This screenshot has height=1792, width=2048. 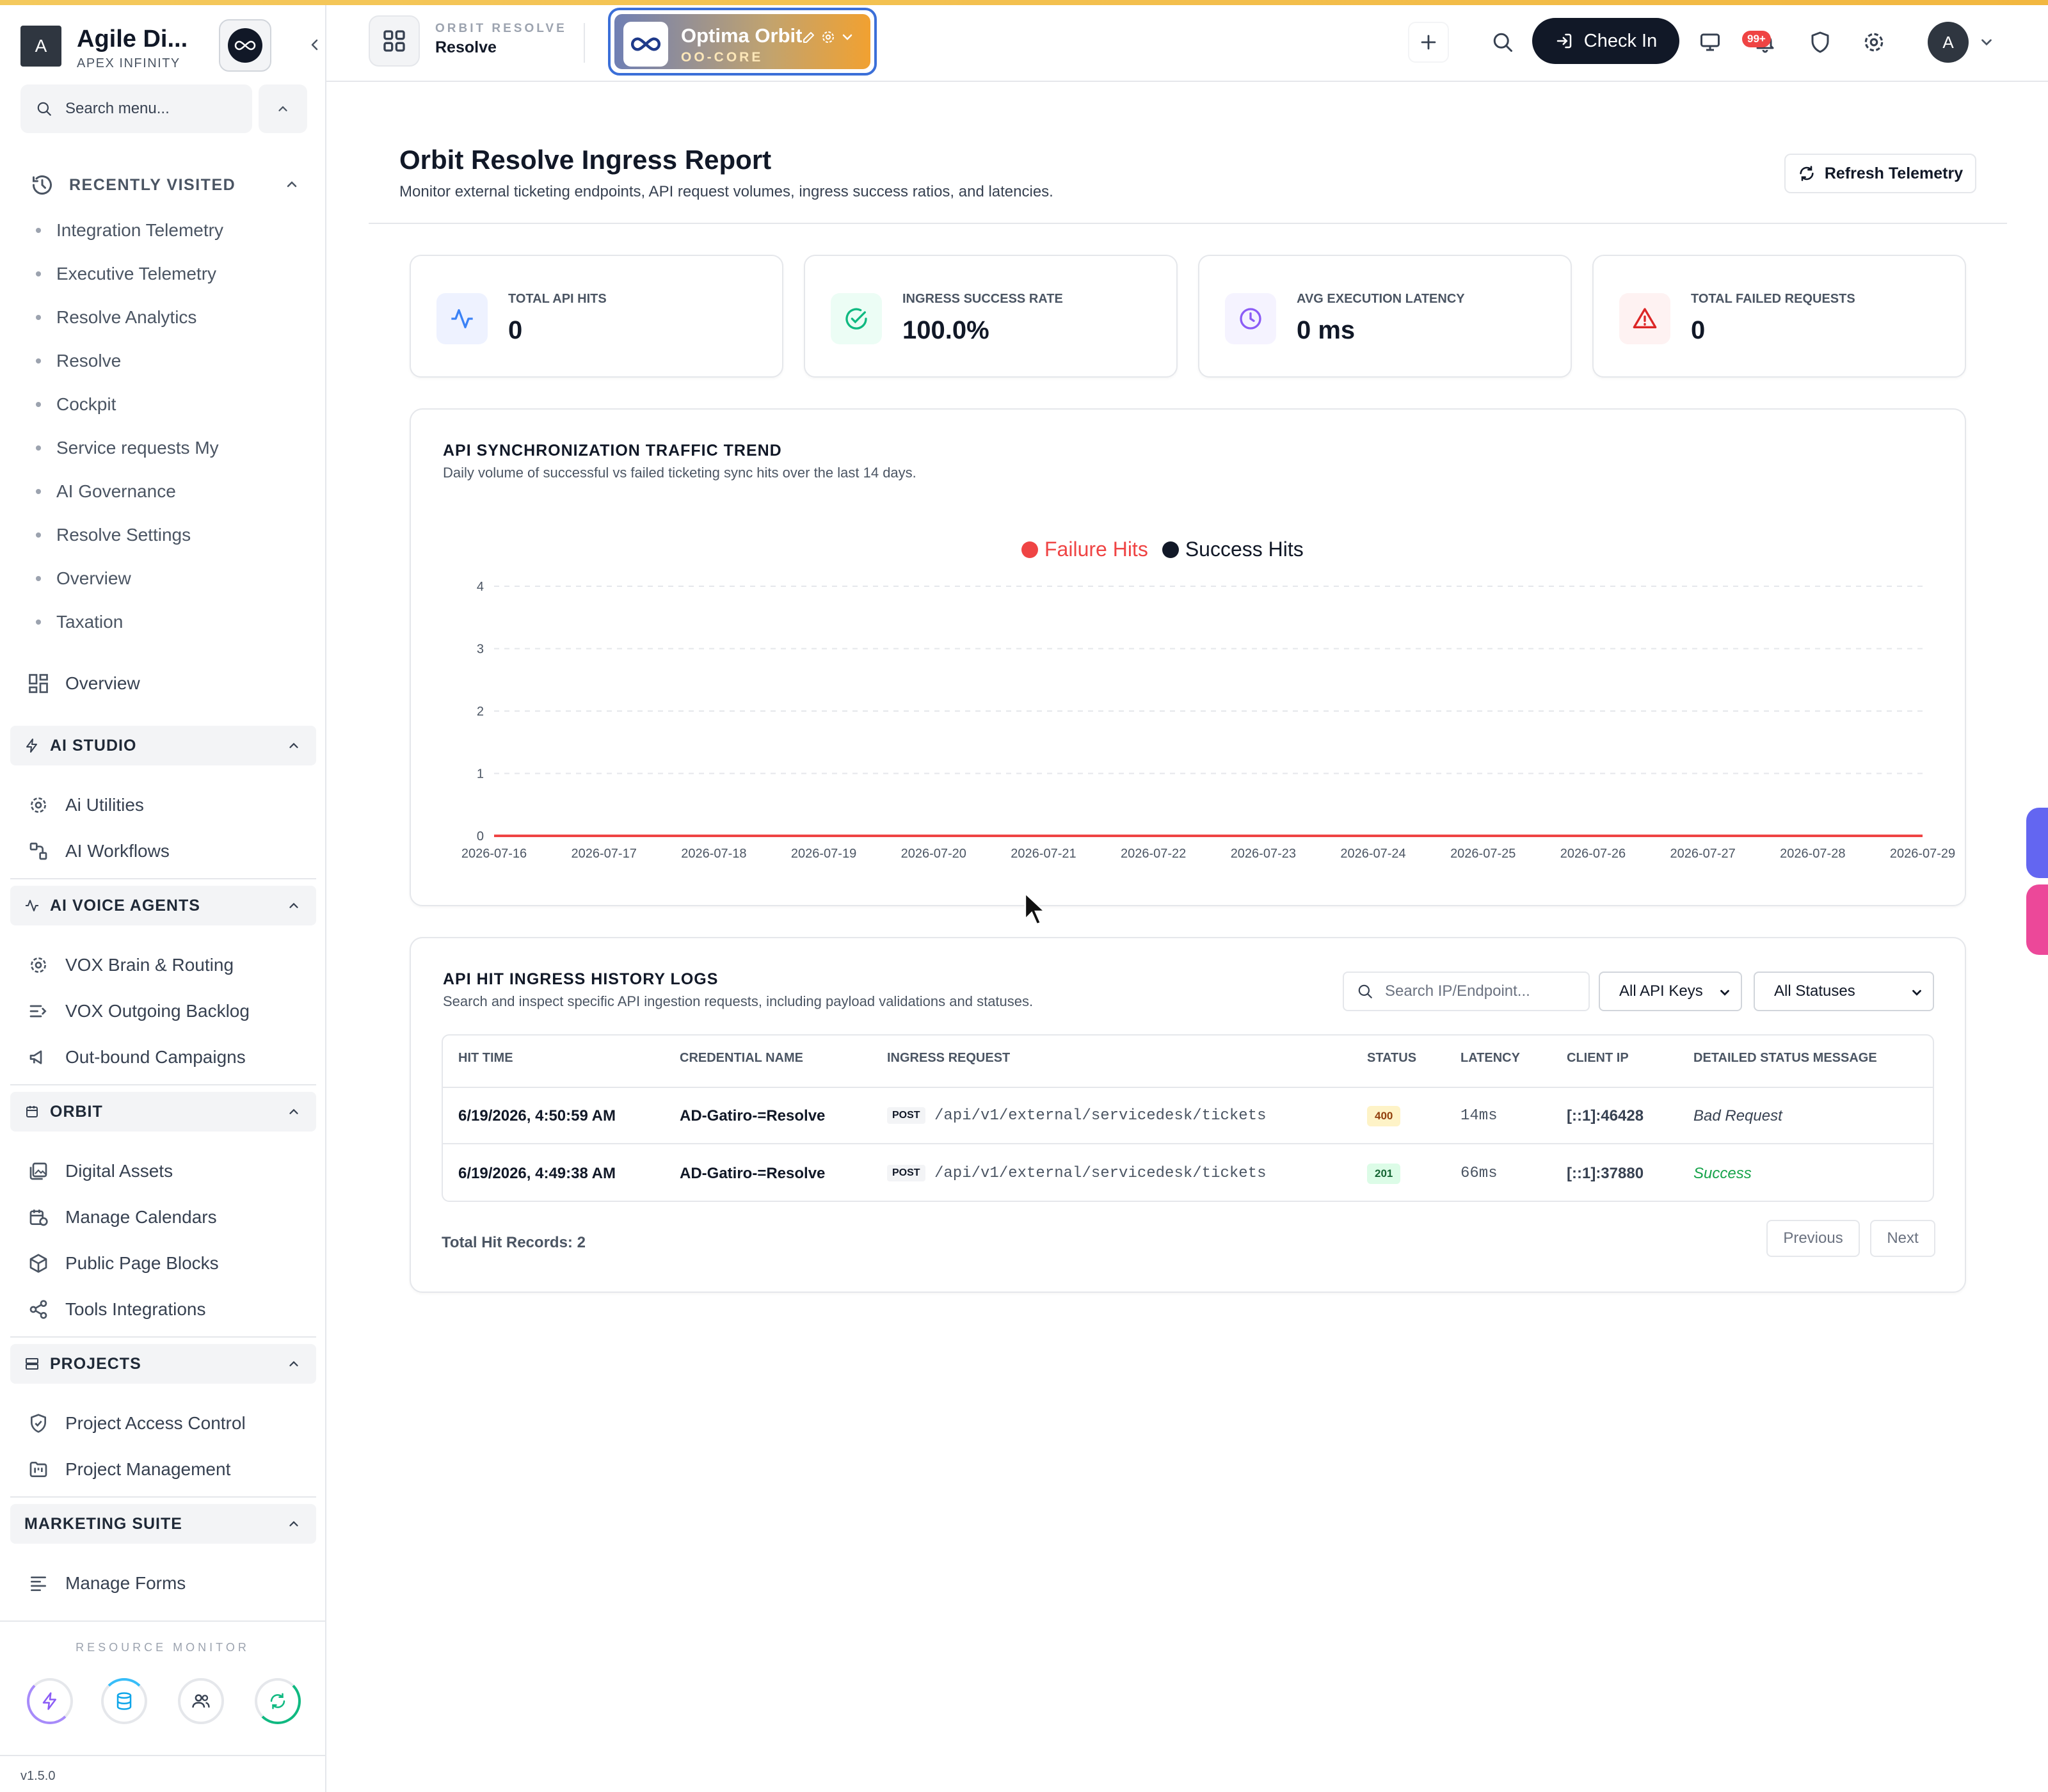 I want to click on card-title: API HIT INGRESS HISTORY LOGS, so click(x=581, y=979).